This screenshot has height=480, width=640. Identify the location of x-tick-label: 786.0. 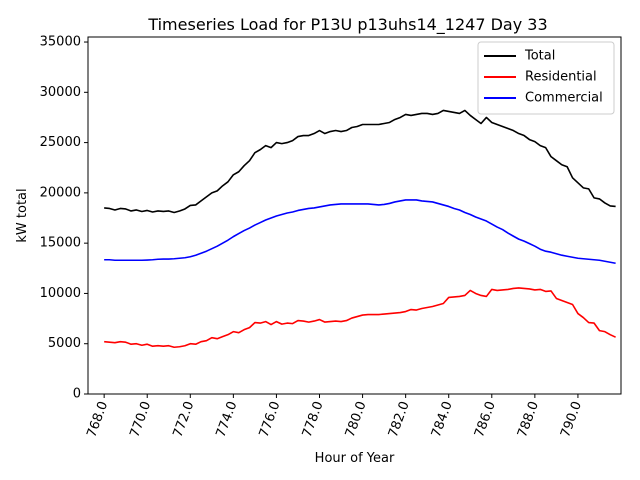
(485, 419).